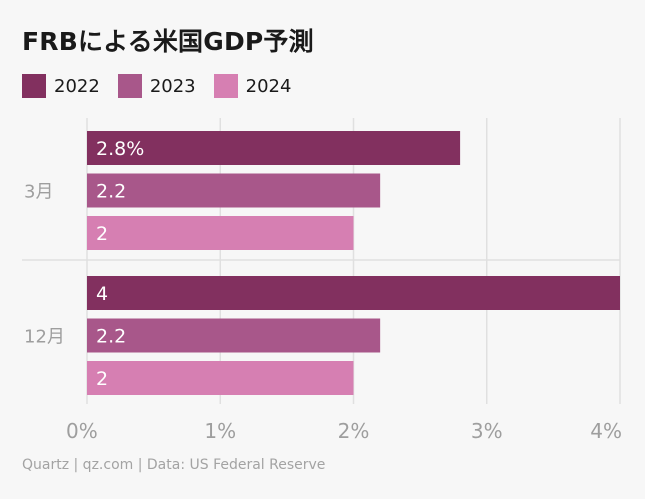 Image resolution: width=645 pixels, height=499 pixels. What do you see at coordinates (44, 337) in the screenshot?
I see `category-label-1: 12月` at bounding box center [44, 337].